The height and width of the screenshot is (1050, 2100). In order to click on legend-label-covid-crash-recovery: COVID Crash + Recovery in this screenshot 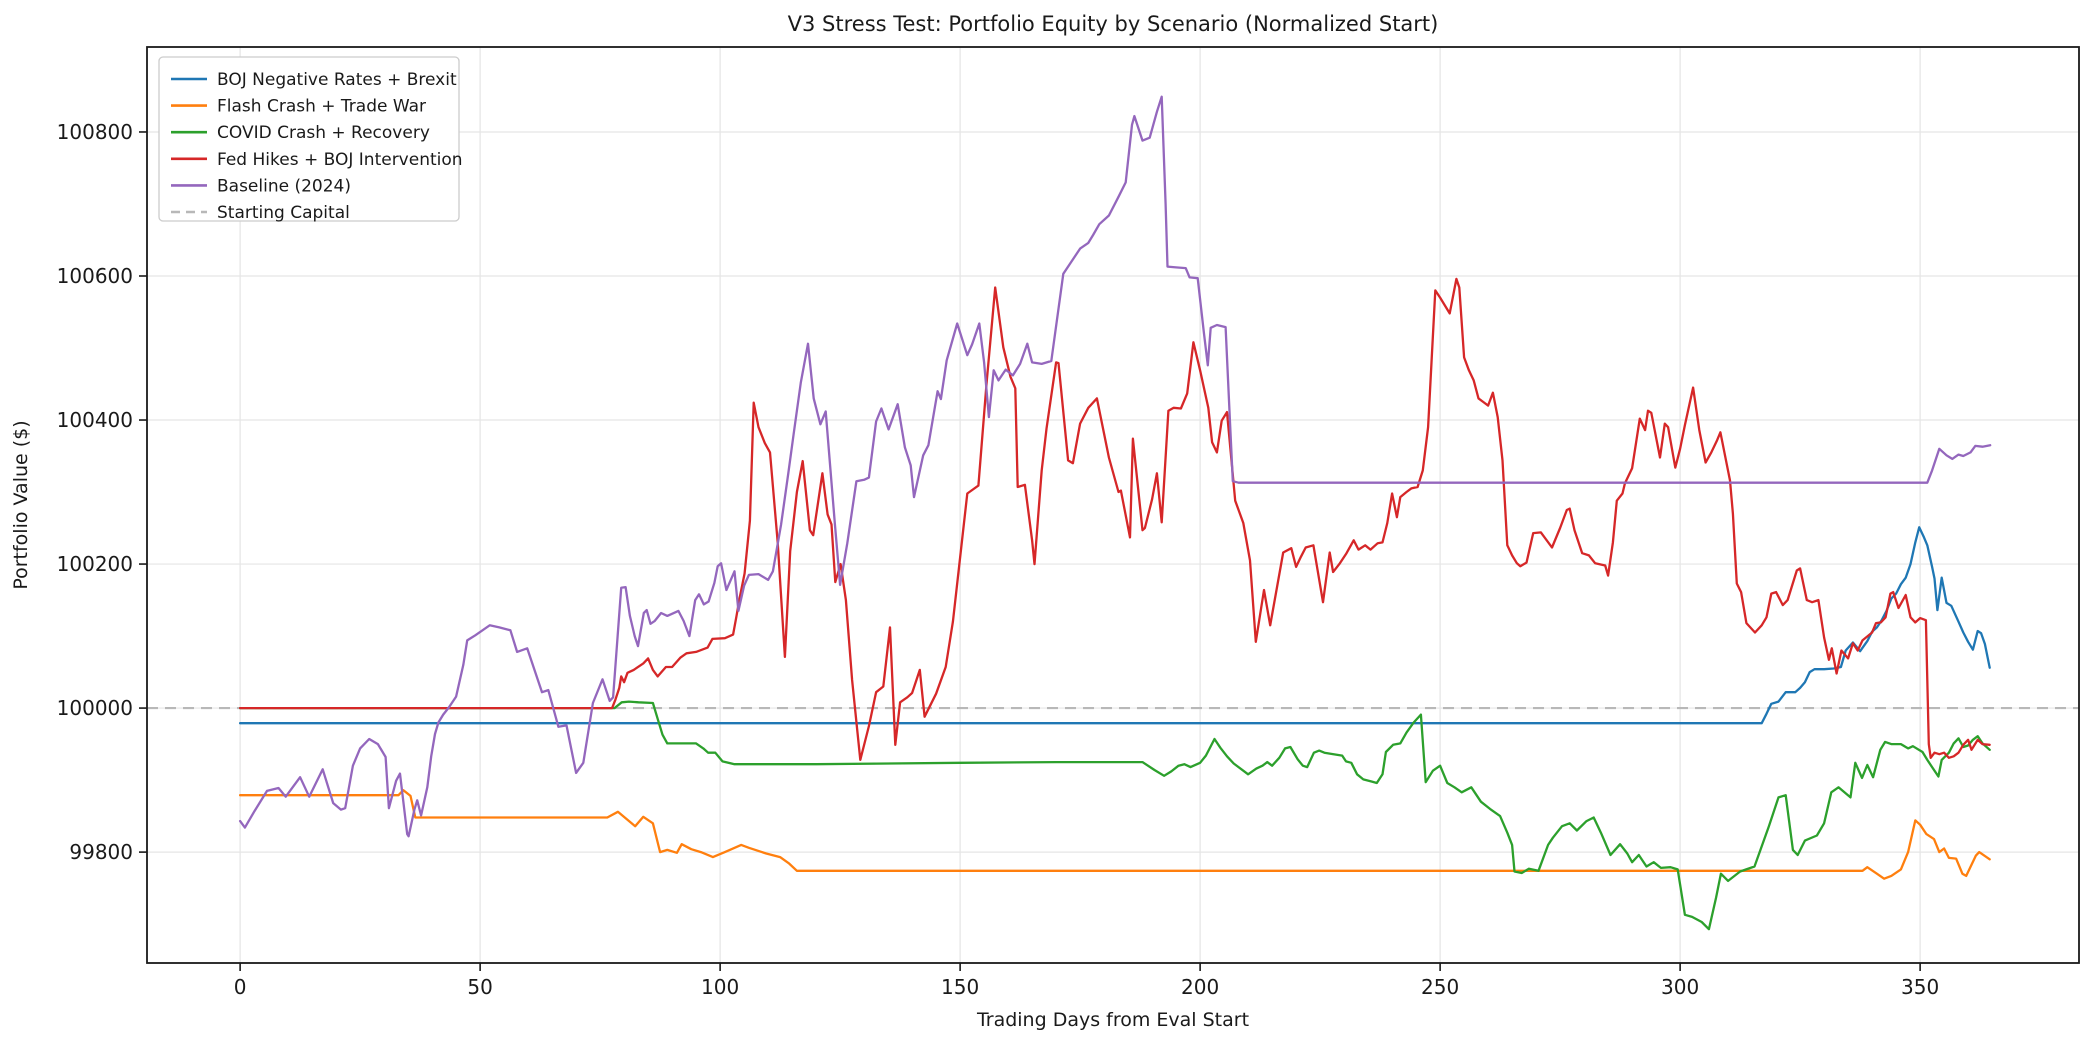, I will do `click(323, 133)`.